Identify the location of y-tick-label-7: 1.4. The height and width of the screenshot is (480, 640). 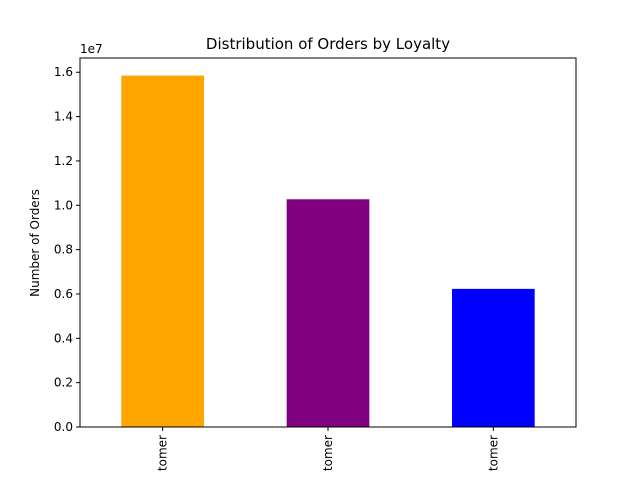
(63, 117).